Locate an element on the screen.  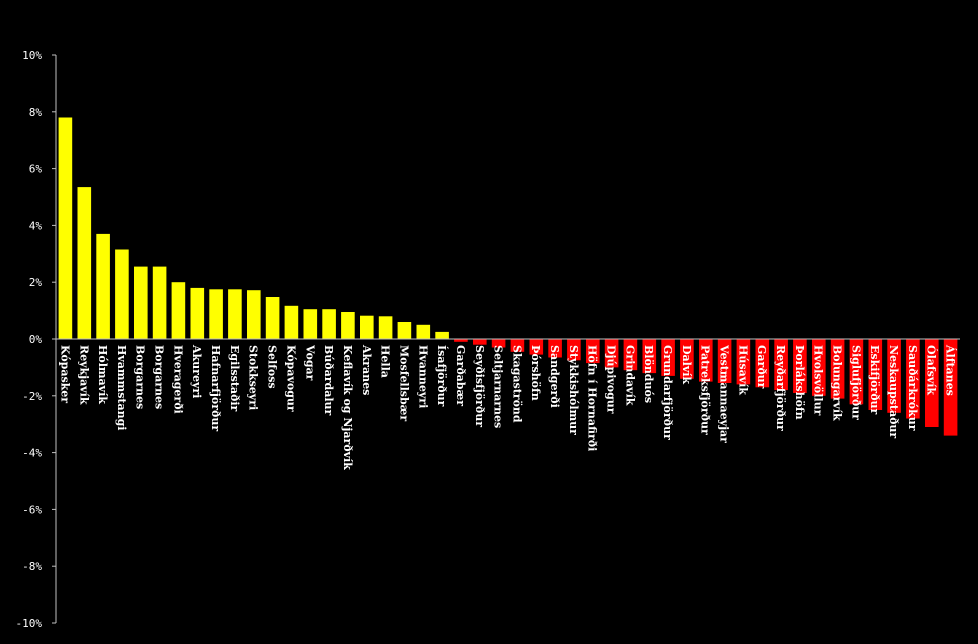
category-label: Reykjavík is located at coordinates (83, 375).